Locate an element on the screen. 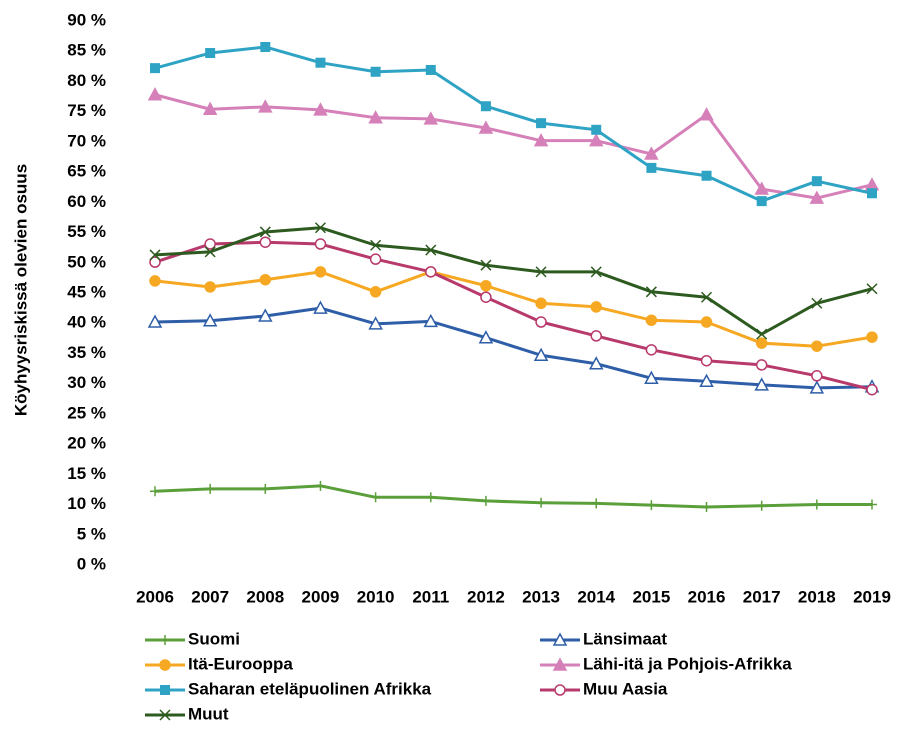 The height and width of the screenshot is (735, 909). y-tick-label: 70 % is located at coordinates (86, 140).